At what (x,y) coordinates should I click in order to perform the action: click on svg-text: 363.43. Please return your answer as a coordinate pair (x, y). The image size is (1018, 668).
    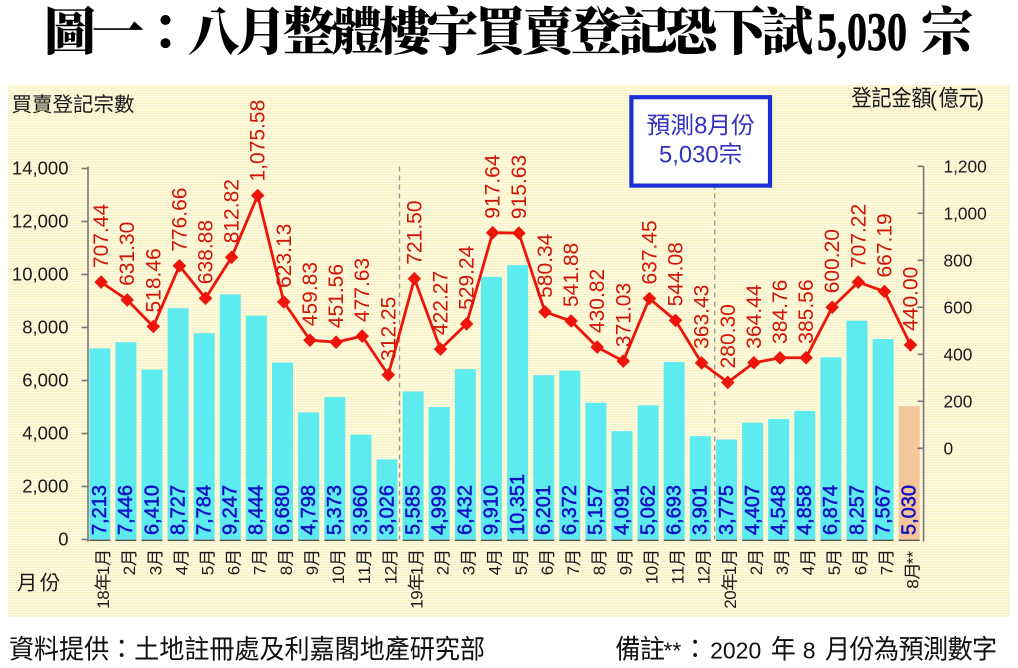
    Looking at the image, I should click on (702, 317).